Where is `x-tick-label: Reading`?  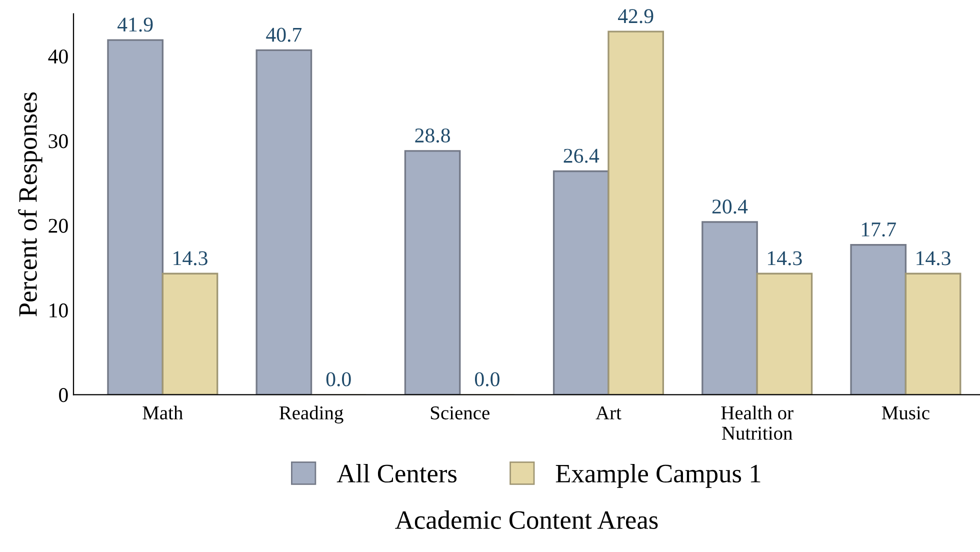 x-tick-label: Reading is located at coordinates (311, 415).